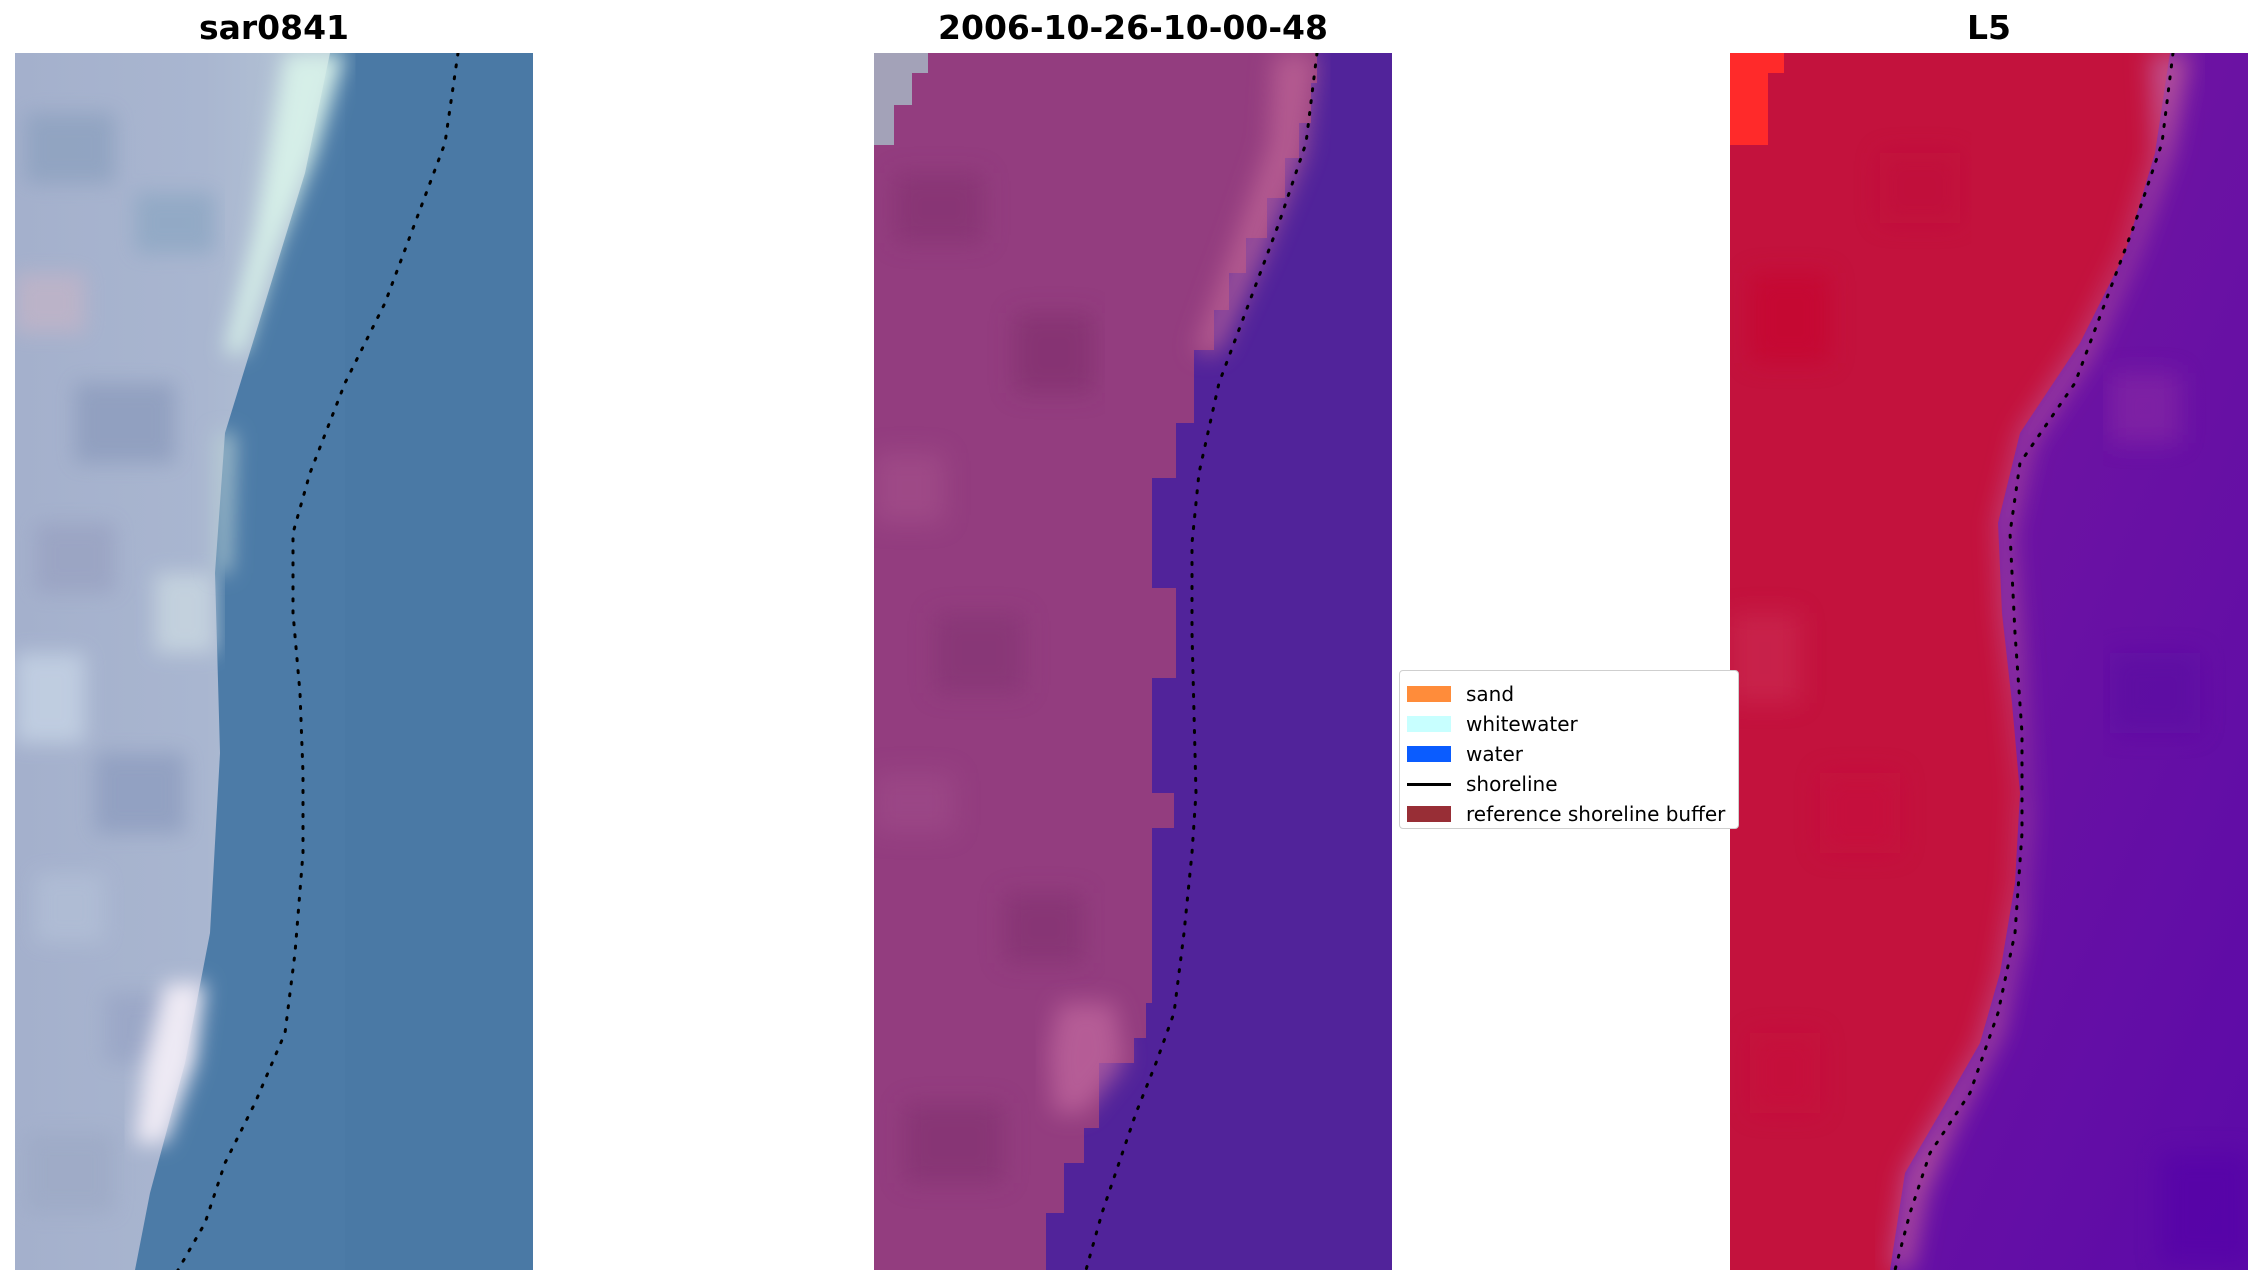 This screenshot has width=2260, height=1283. What do you see at coordinates (1494, 754) in the screenshot?
I see `legend-label: water` at bounding box center [1494, 754].